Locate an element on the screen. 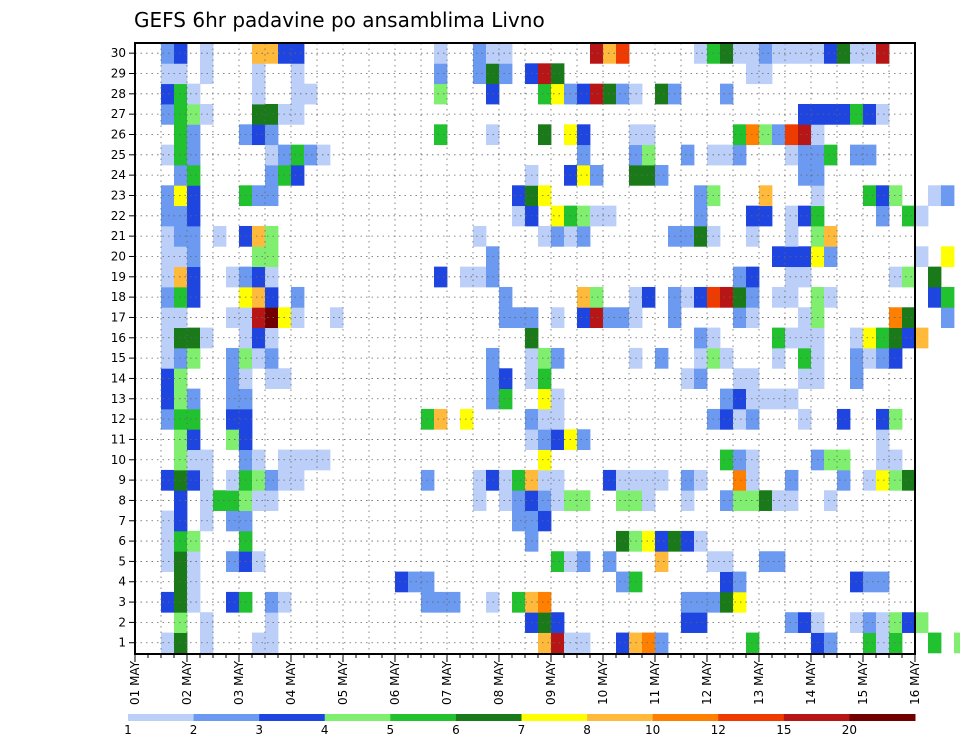  y-tick-label: 15 is located at coordinates (118, 358).